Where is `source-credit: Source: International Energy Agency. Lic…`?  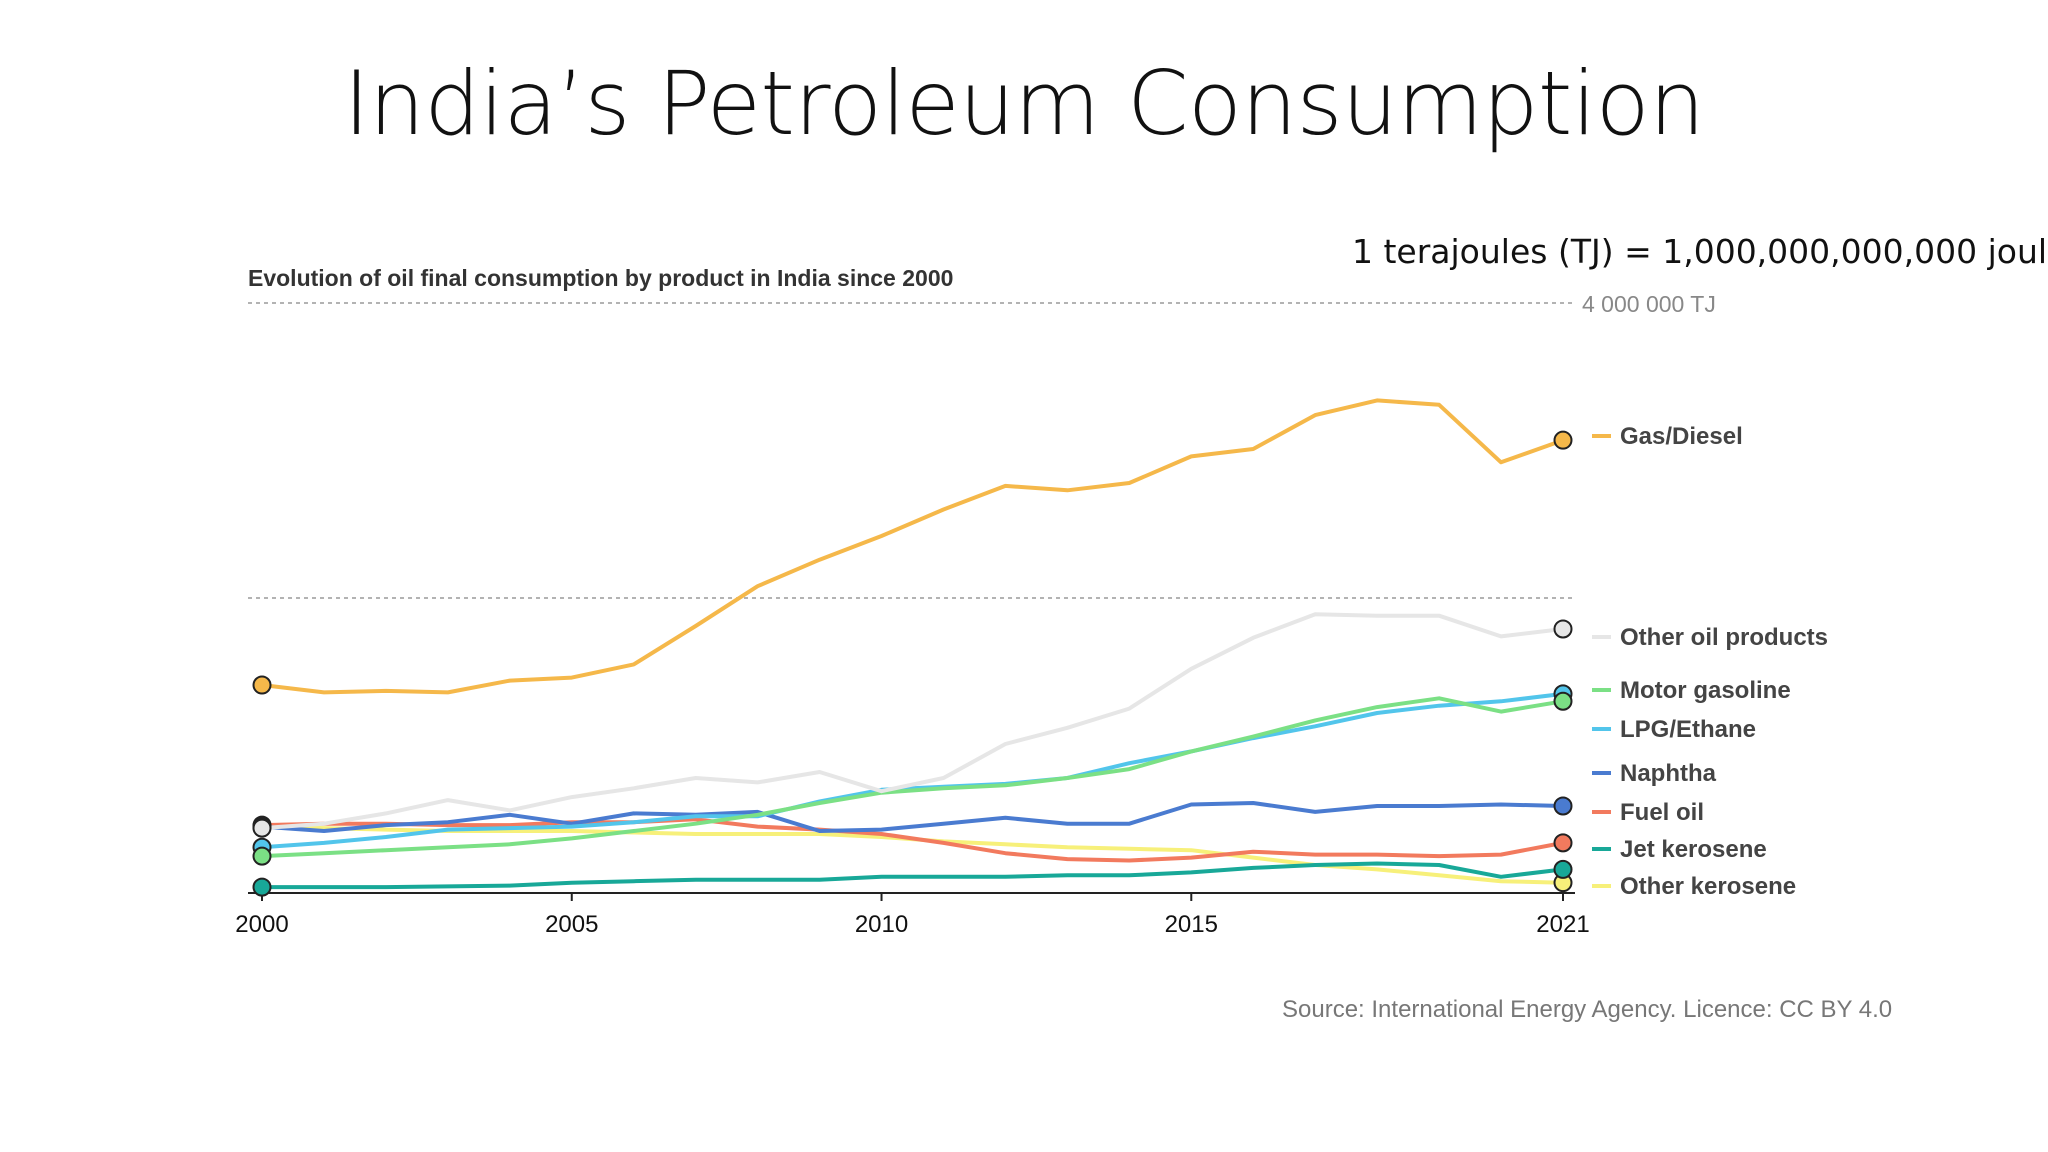 source-credit: Source: International Energy Agency. Lic… is located at coordinates (1587, 1009).